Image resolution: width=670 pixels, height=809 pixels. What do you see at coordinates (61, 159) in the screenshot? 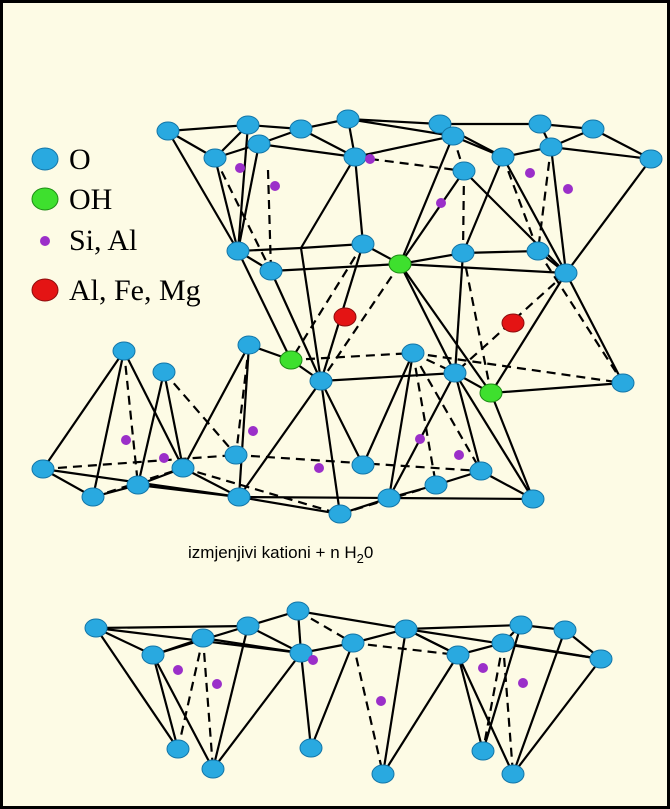
I see `legend-item-oxygen: O` at bounding box center [61, 159].